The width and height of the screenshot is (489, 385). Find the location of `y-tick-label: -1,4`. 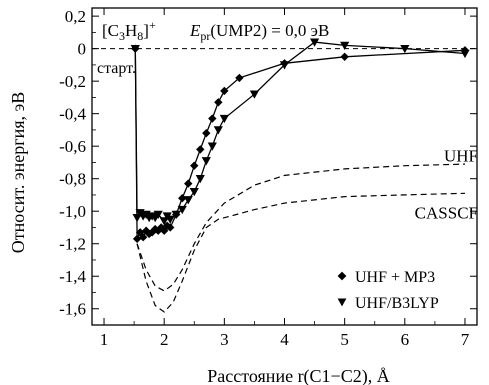

y-tick-label: -1,4 is located at coordinates (72, 276).